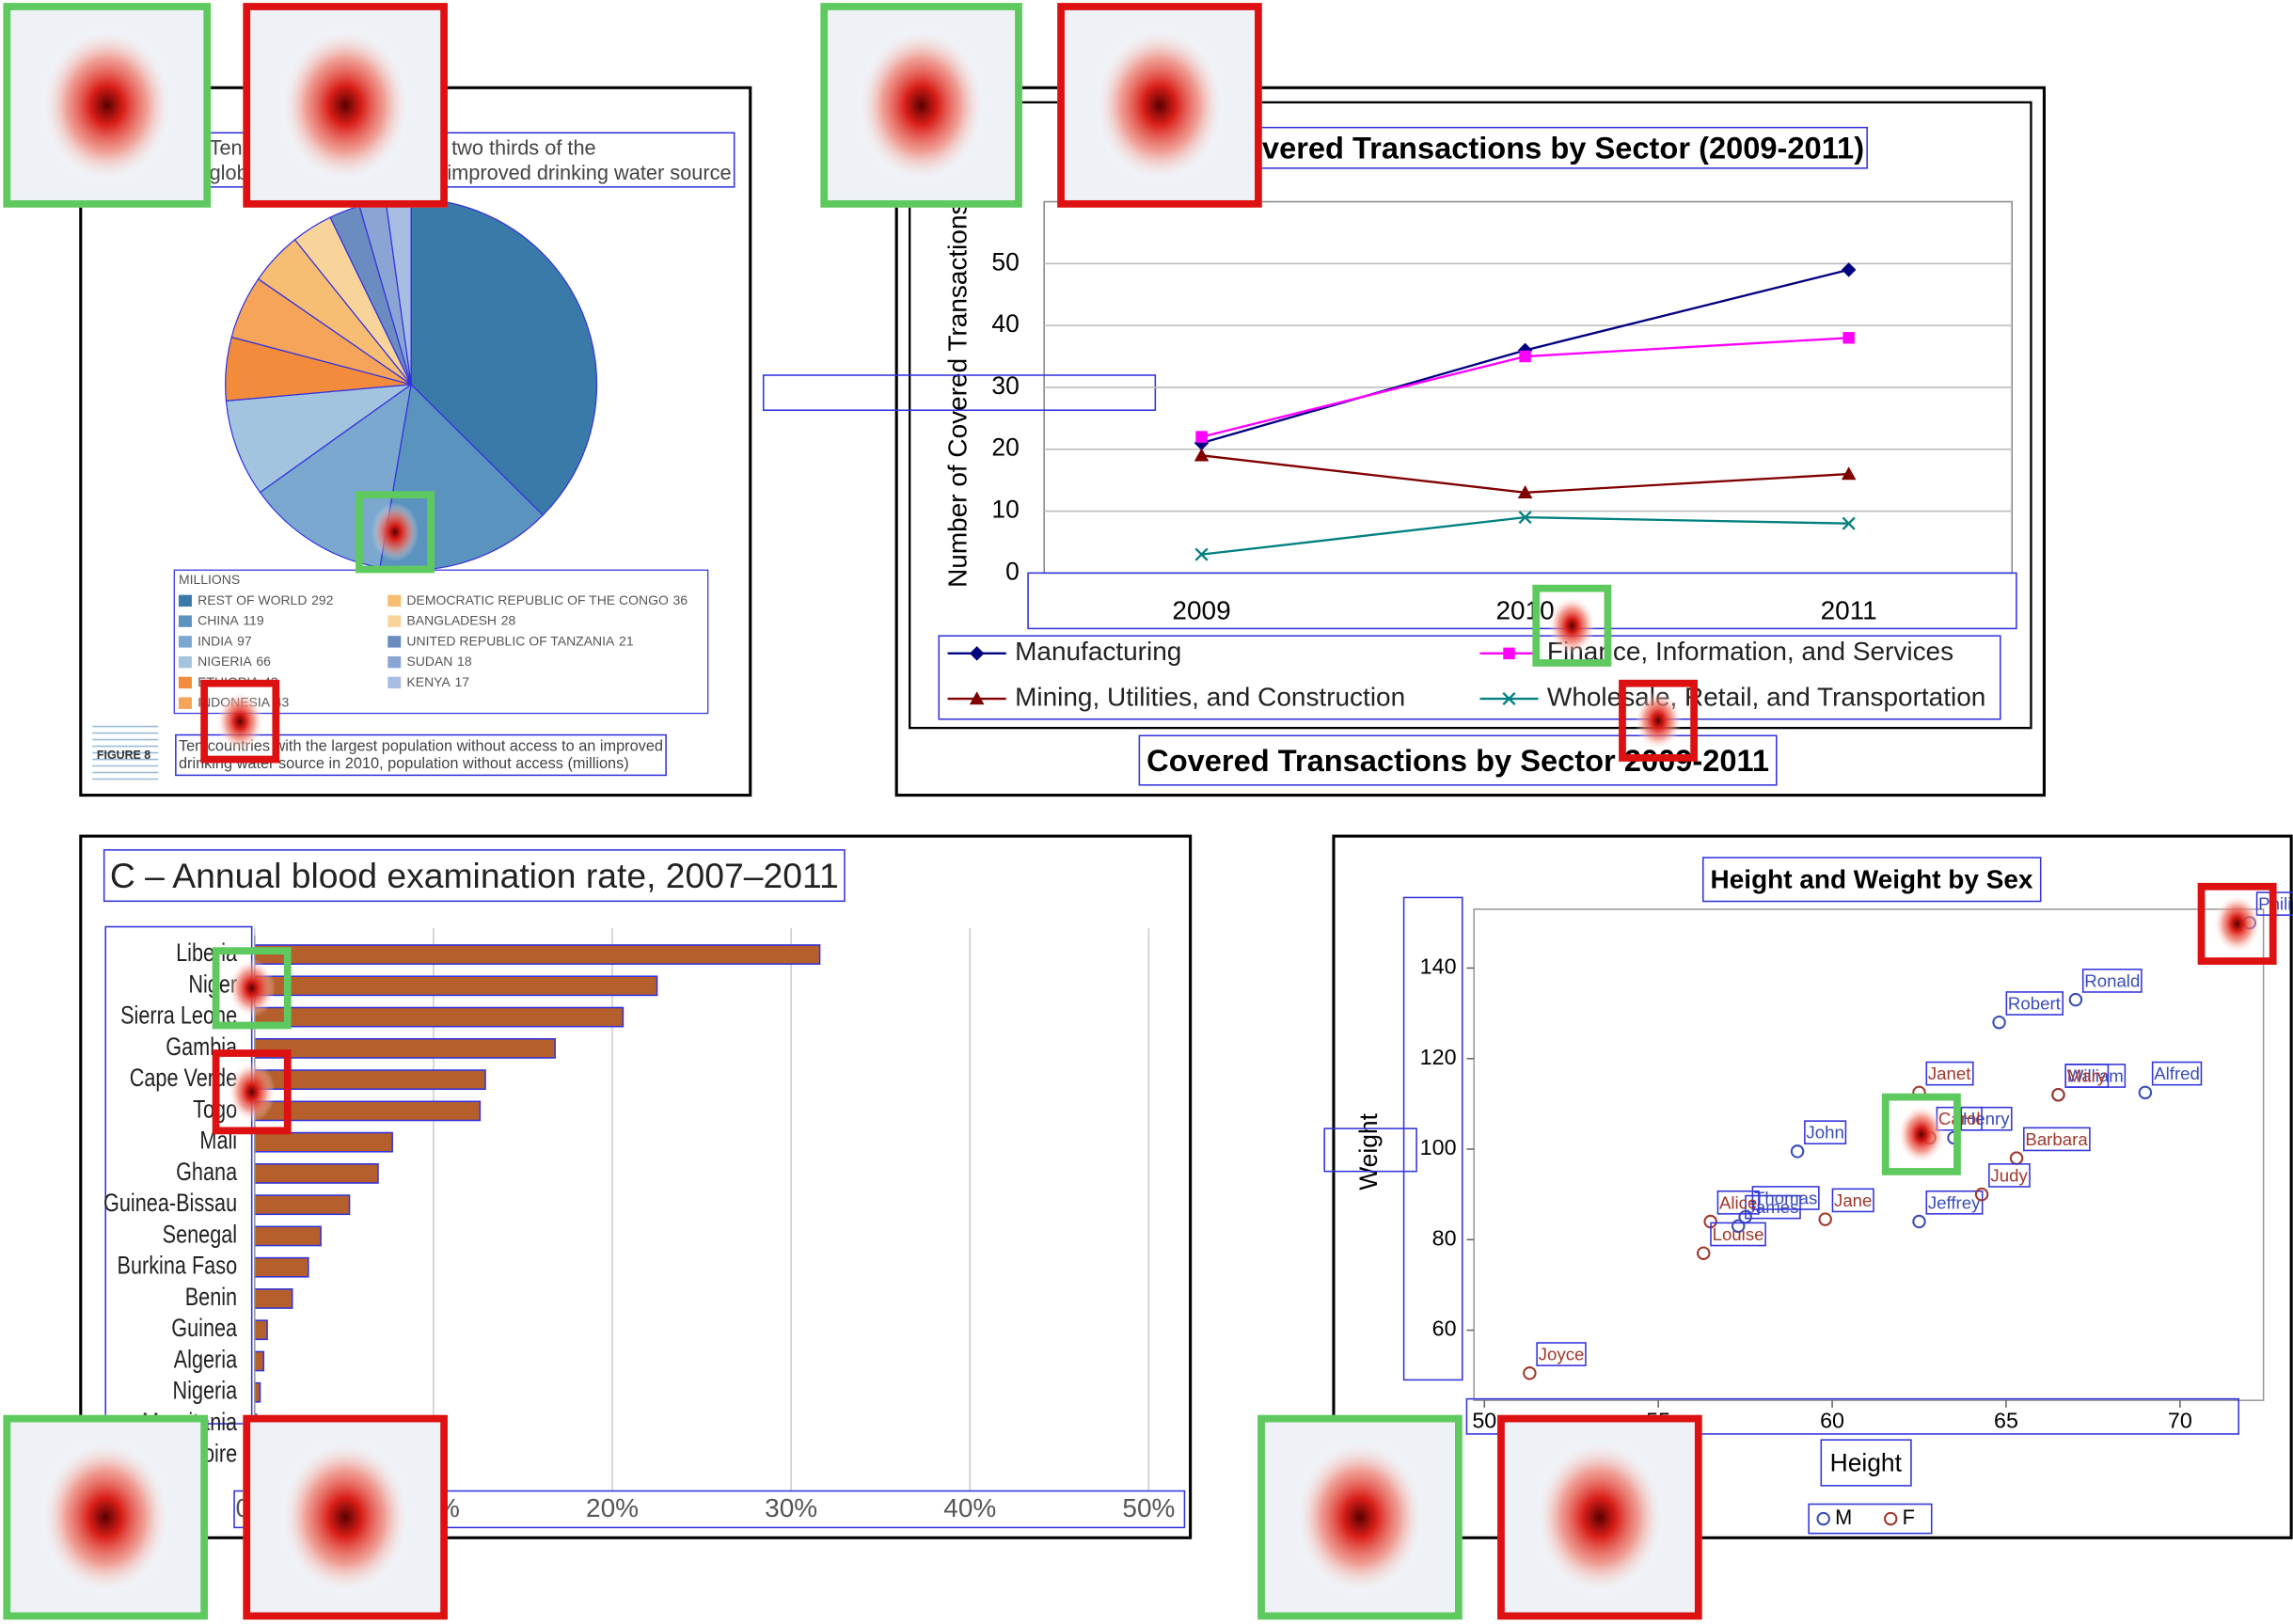 The height and width of the screenshot is (1624, 2293). I want to click on legend-name: INDIA, so click(215, 640).